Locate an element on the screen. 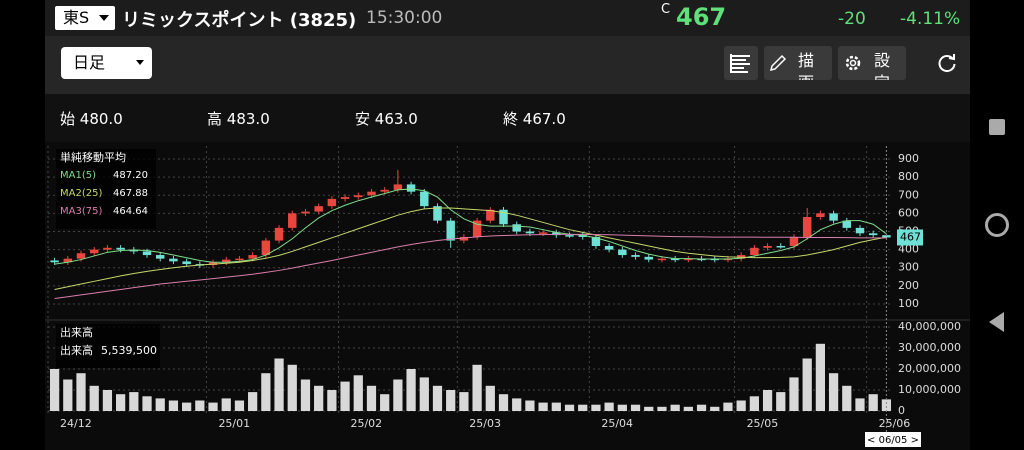  ohlc-value: 467.0 is located at coordinates (544, 119).